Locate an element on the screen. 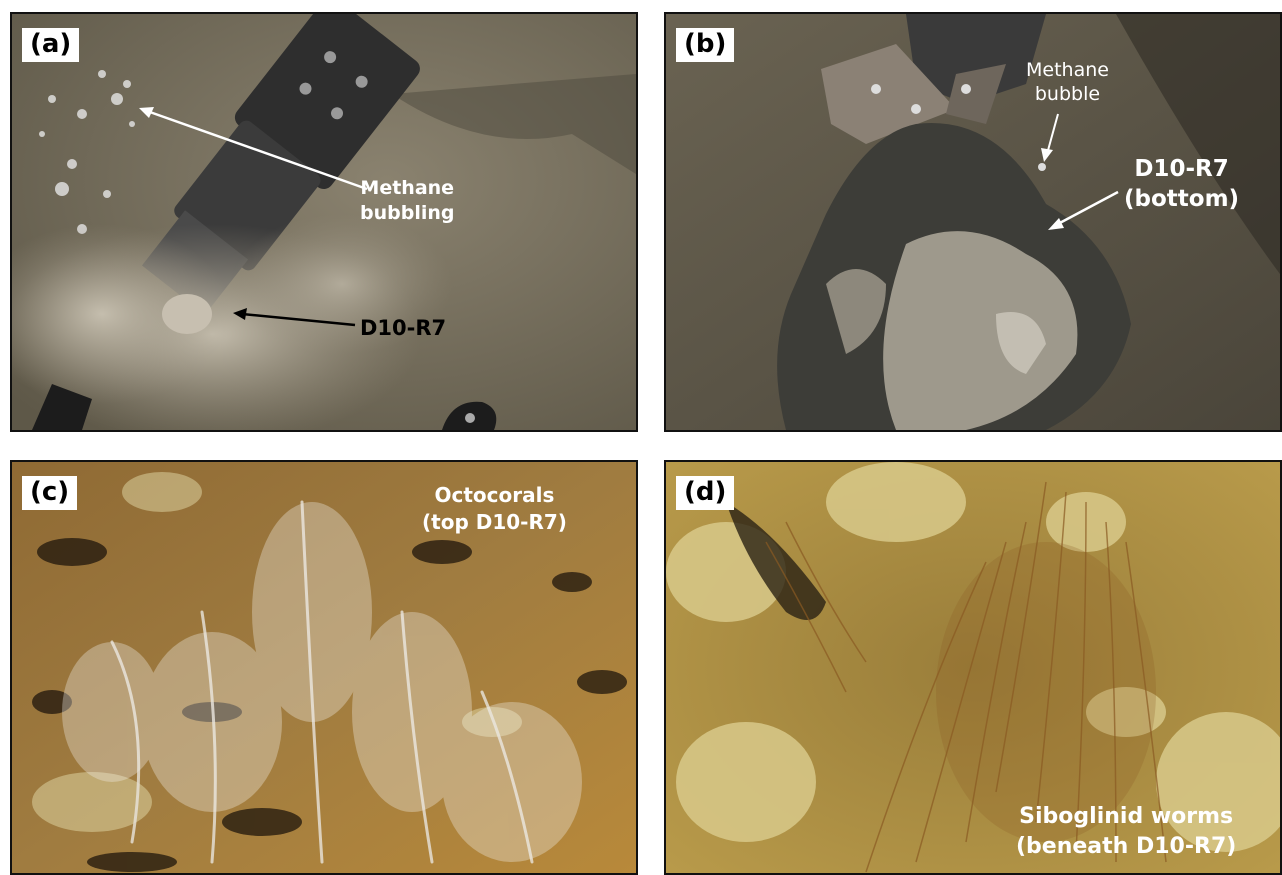 This screenshot has width=1282, height=875. siboglinid-worms-label: Siboglinid worms (beneath D10-R7) is located at coordinates (1126, 831).